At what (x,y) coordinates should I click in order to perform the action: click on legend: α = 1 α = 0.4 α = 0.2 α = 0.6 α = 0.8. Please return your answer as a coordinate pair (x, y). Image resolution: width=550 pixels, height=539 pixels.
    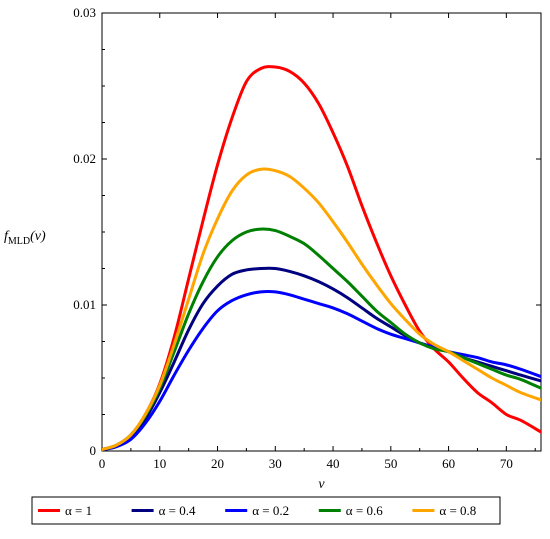
    Looking at the image, I should click on (266, 510).